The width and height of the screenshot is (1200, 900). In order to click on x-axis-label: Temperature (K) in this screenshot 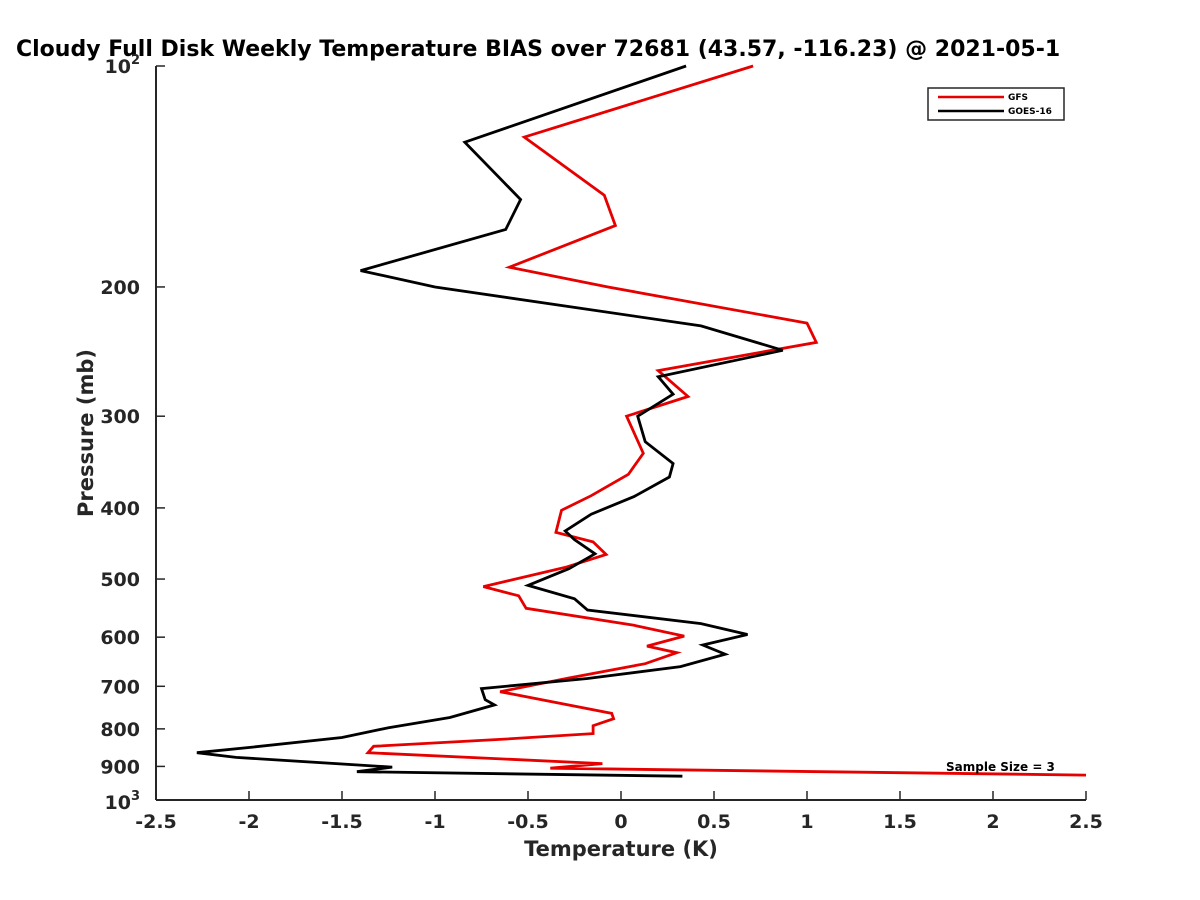, I will do `click(621, 849)`.